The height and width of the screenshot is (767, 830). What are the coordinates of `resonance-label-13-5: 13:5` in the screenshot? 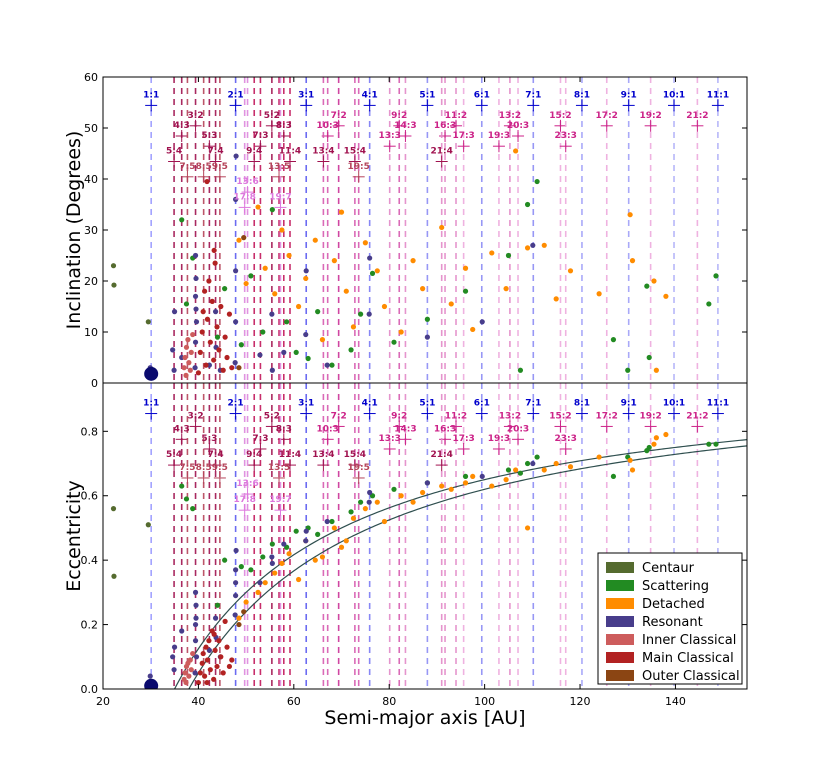 It's located at (279, 468).